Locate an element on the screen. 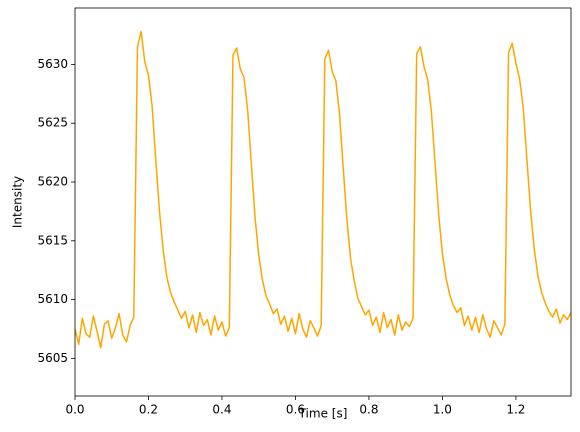  x-tick-label: 0.0 is located at coordinates (74, 410).